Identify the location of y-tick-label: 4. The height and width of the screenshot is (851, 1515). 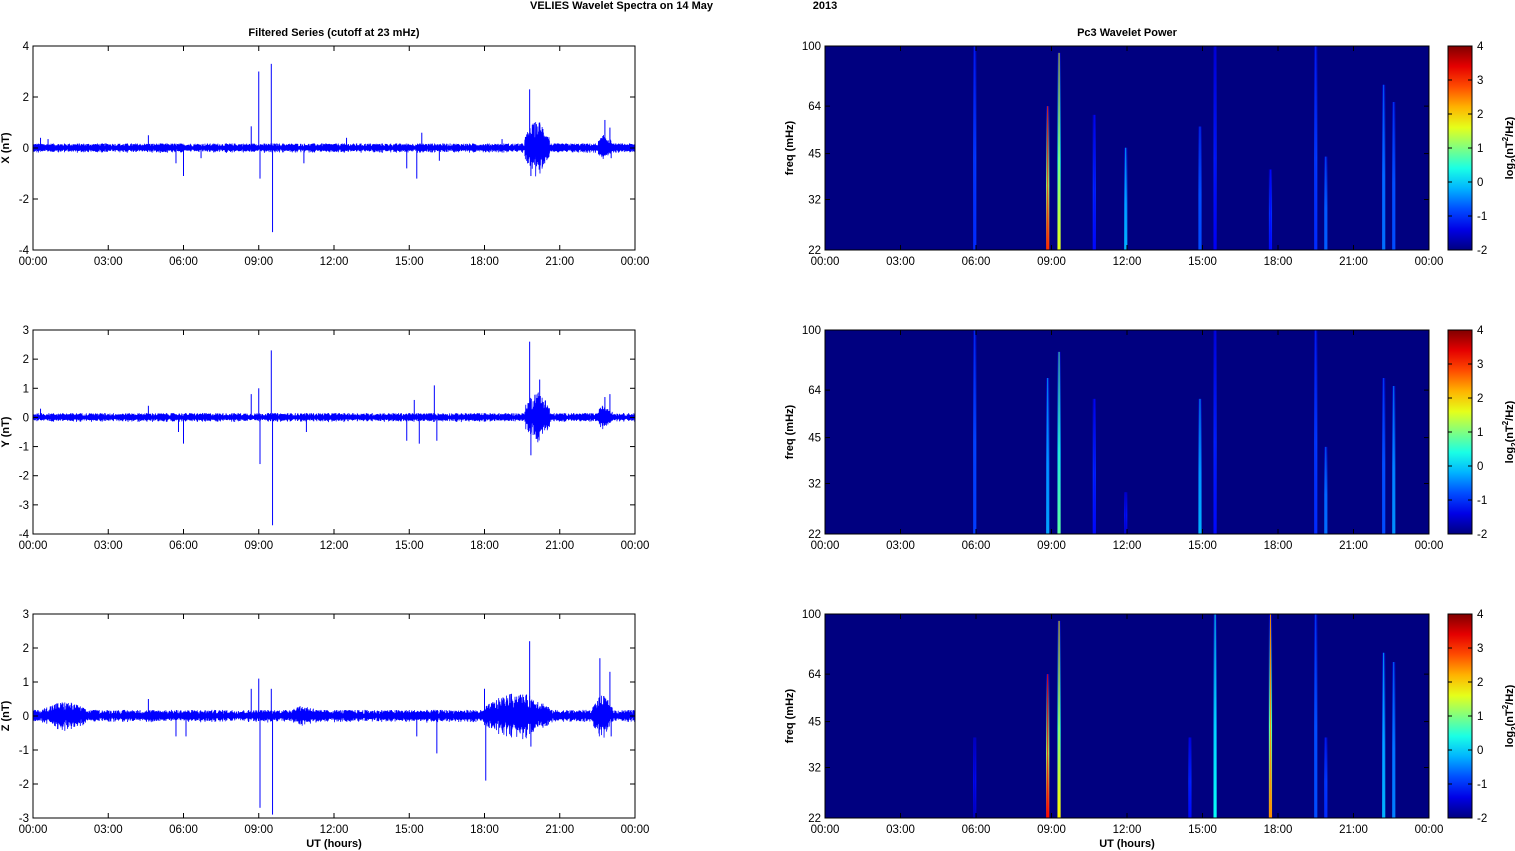
(26, 47).